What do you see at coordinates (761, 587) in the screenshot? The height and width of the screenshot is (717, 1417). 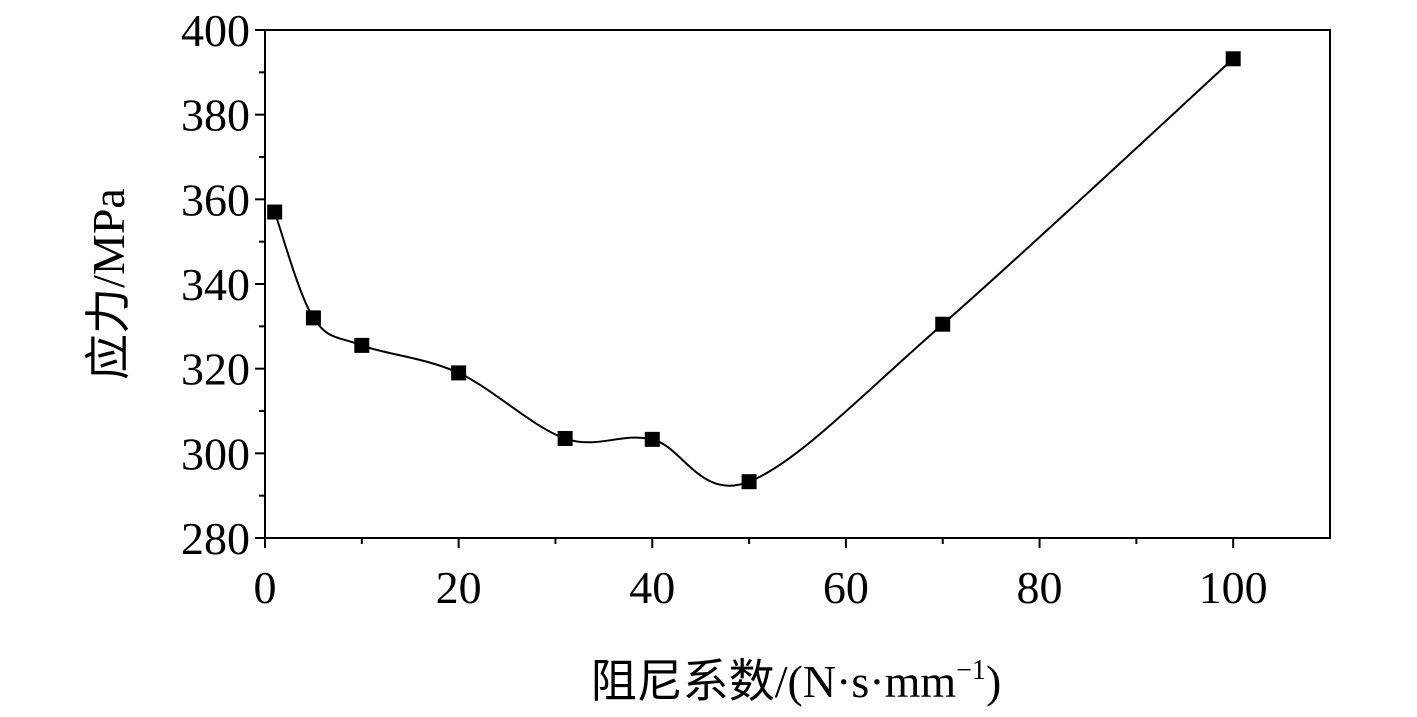 I see `x-axis-tick-labels: 0 20 40 60 80 100` at bounding box center [761, 587].